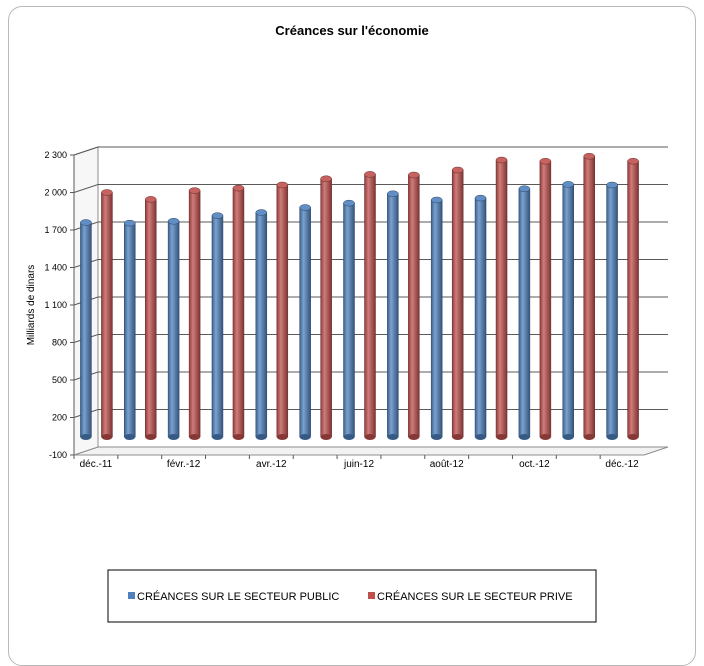 Image resolution: width=704 pixels, height=666 pixels. Describe the element at coordinates (58, 455) in the screenshot. I see `y-tick-label: -100` at that location.